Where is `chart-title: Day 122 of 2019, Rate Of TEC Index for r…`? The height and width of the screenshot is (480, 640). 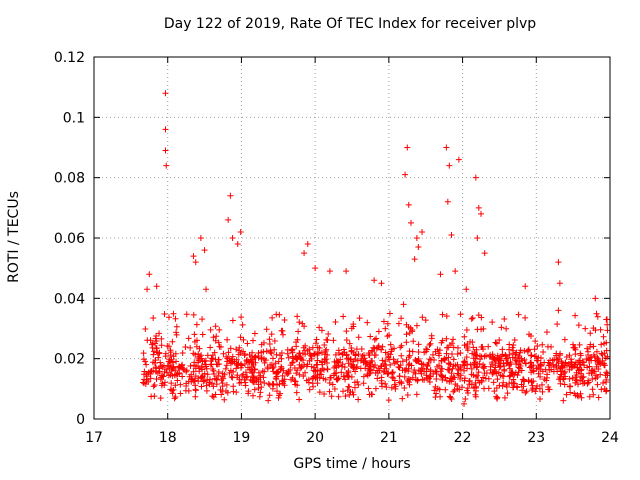 chart-title: Day 122 of 2019, Rate Of TEC Index for r… is located at coordinates (350, 24).